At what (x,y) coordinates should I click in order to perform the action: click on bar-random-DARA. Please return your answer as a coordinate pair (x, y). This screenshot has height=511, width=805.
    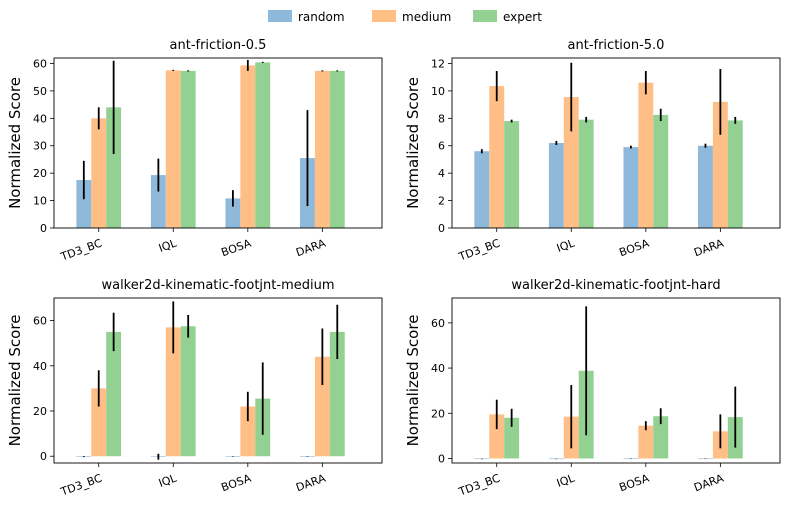
    Looking at the image, I should click on (705, 186).